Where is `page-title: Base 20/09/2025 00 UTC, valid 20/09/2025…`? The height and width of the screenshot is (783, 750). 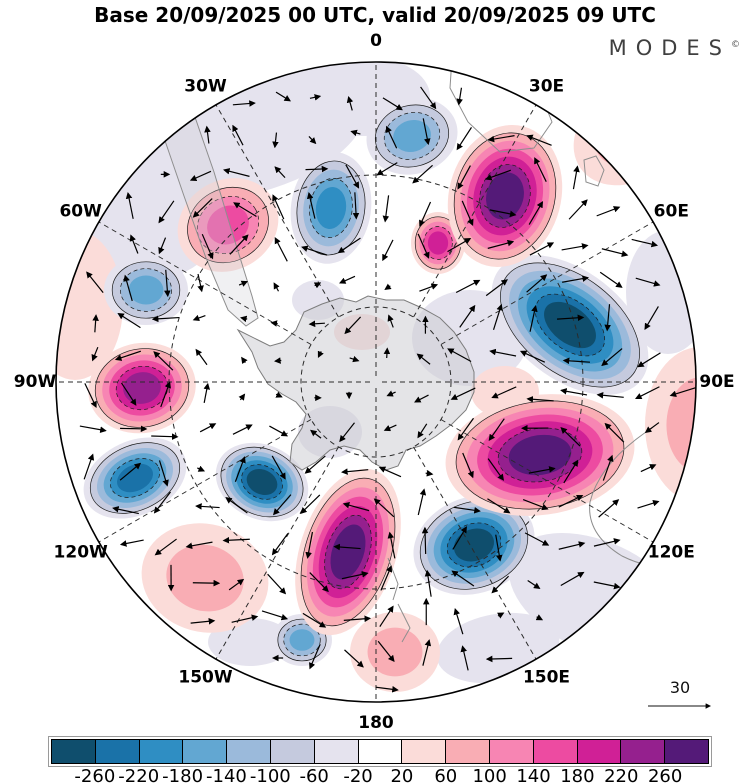
page-title: Base 20/09/2025 00 UTC, valid 20/09/2025… is located at coordinates (375, 15).